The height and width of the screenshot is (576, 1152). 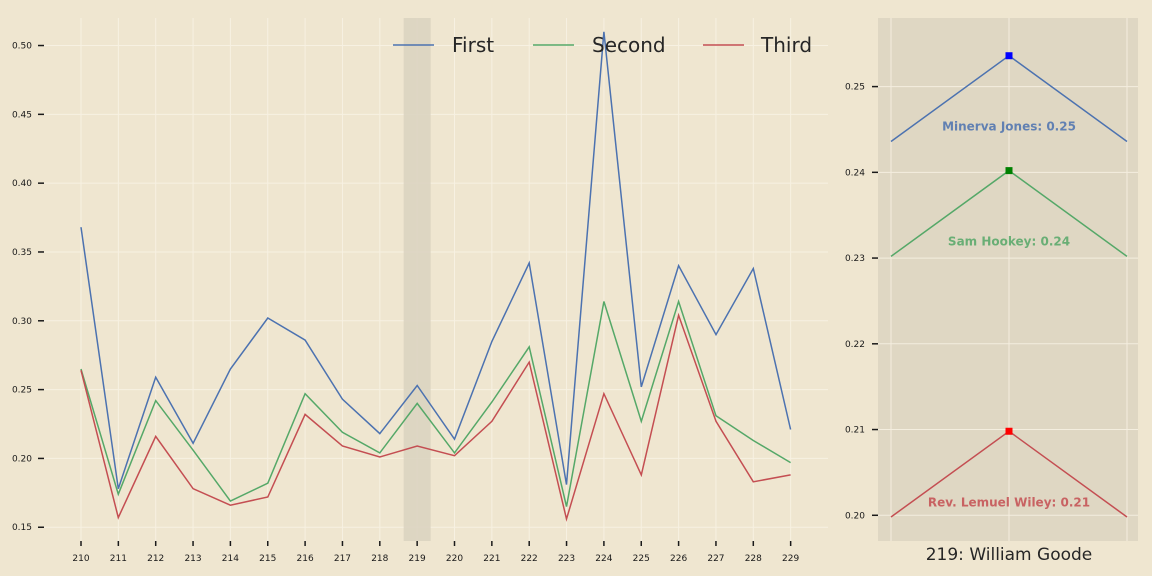 I want to click on x-tick-label: 211, so click(x=118, y=559).